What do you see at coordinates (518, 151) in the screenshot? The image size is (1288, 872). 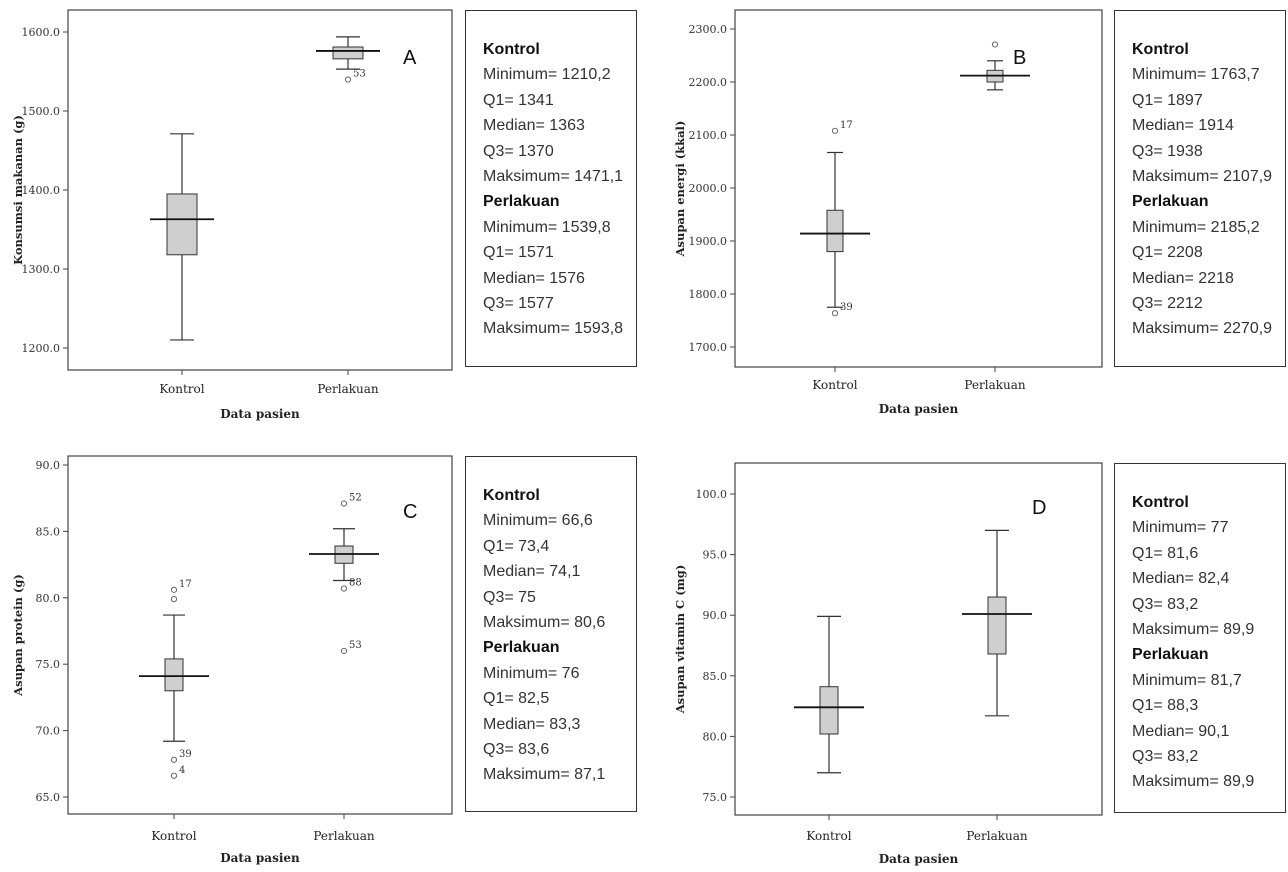 I see `stats-line: Q3= 1370` at bounding box center [518, 151].